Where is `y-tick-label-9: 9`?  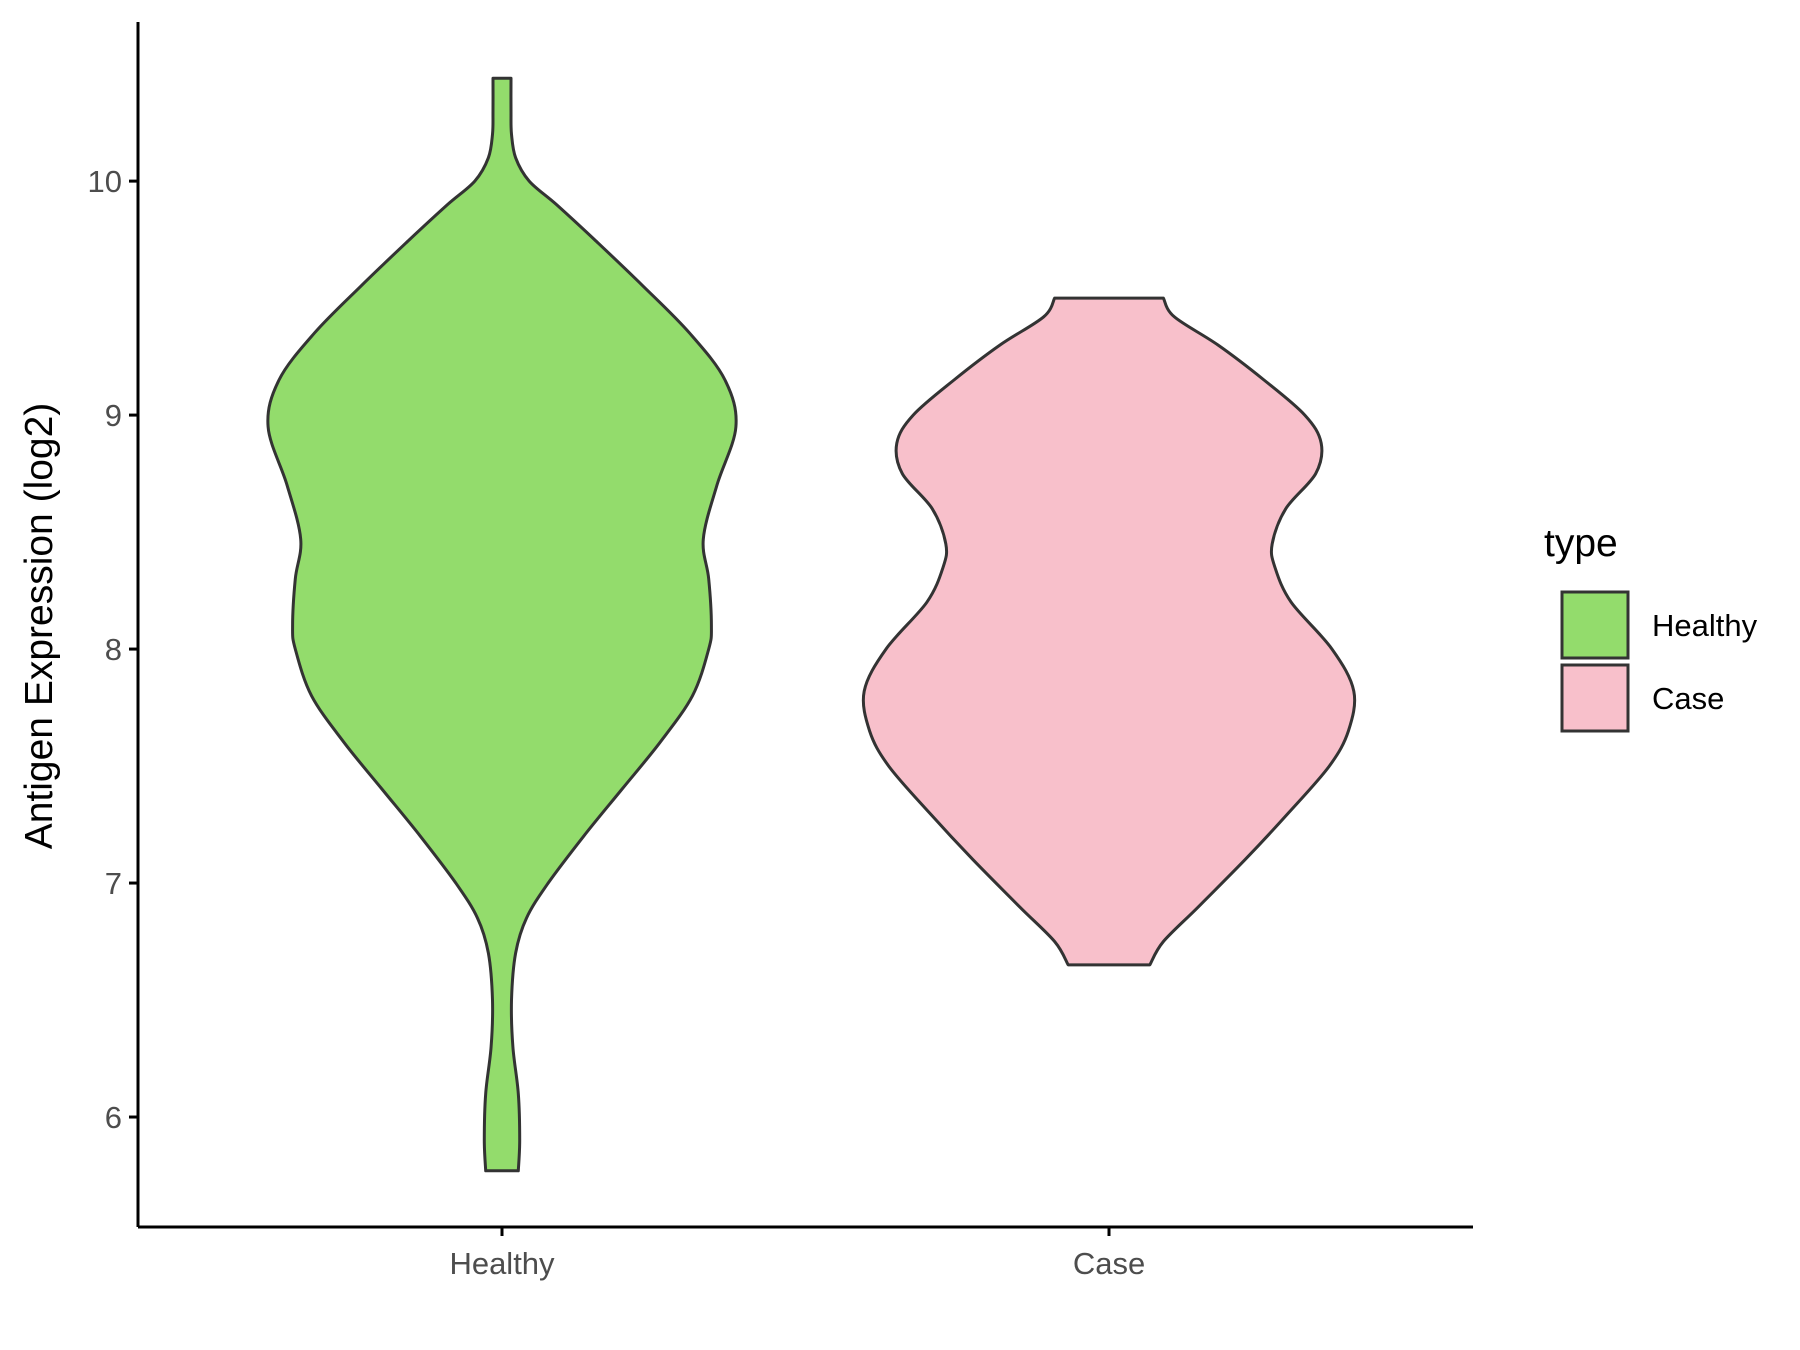 y-tick-label-9: 9 is located at coordinates (113, 415).